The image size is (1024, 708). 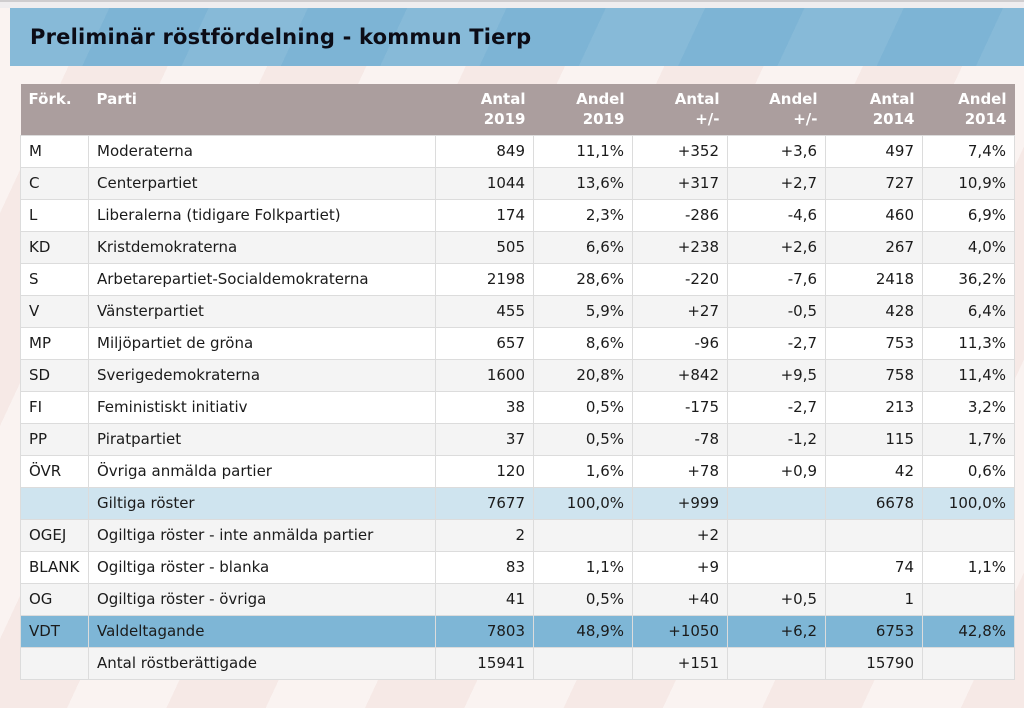 I want to click on cell-party: Valdeltagande, so click(x=262, y=631).